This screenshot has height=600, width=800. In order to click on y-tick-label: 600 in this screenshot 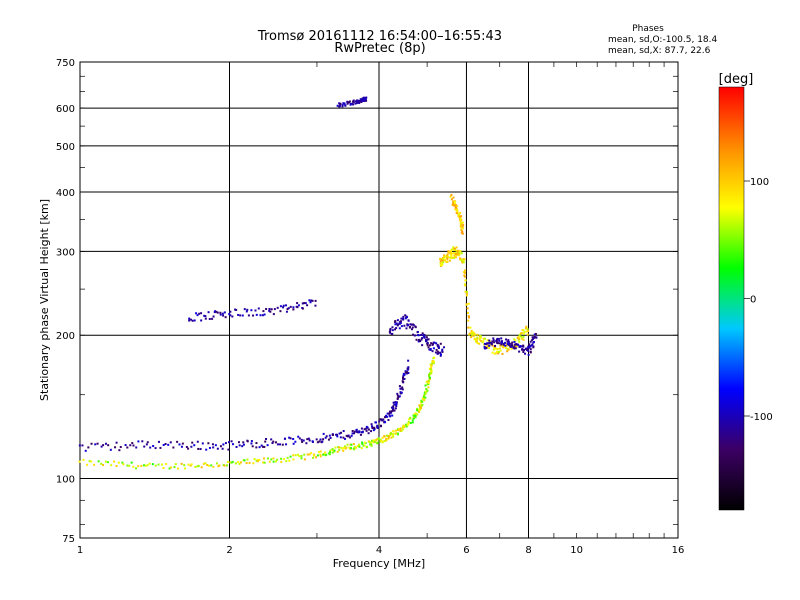, I will do `click(65, 109)`.